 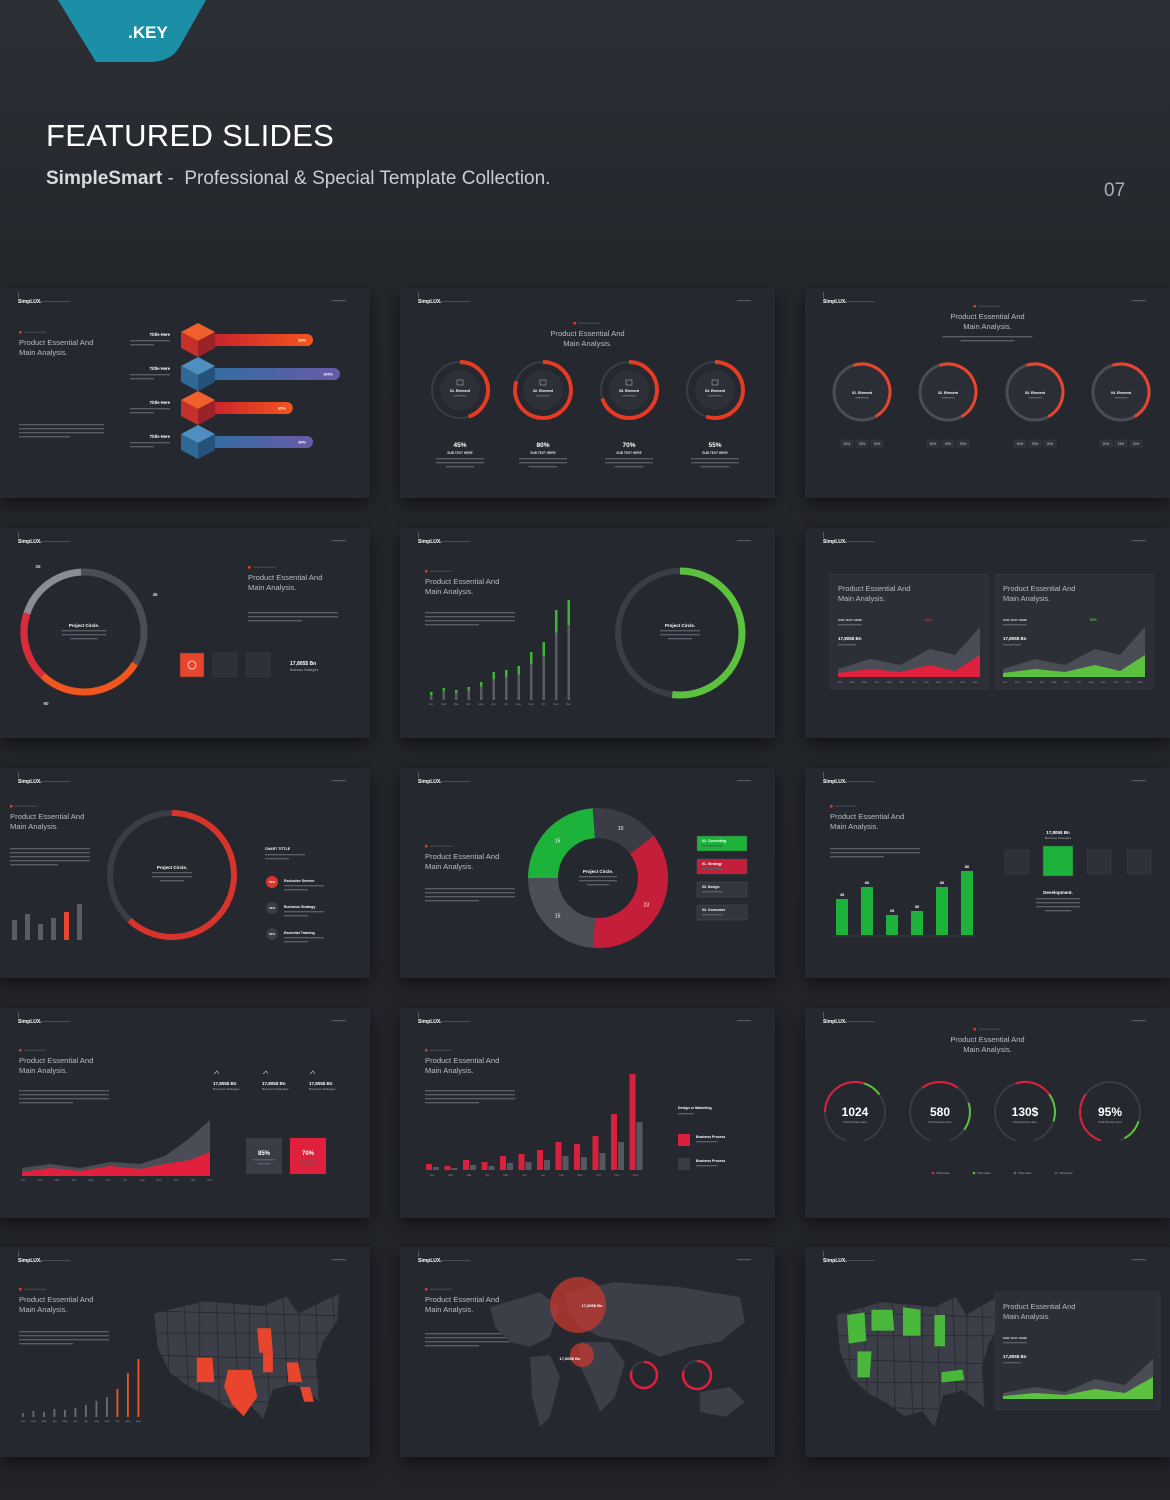 What do you see at coordinates (432, 1175) in the screenshot?
I see `month-label: Jan` at bounding box center [432, 1175].